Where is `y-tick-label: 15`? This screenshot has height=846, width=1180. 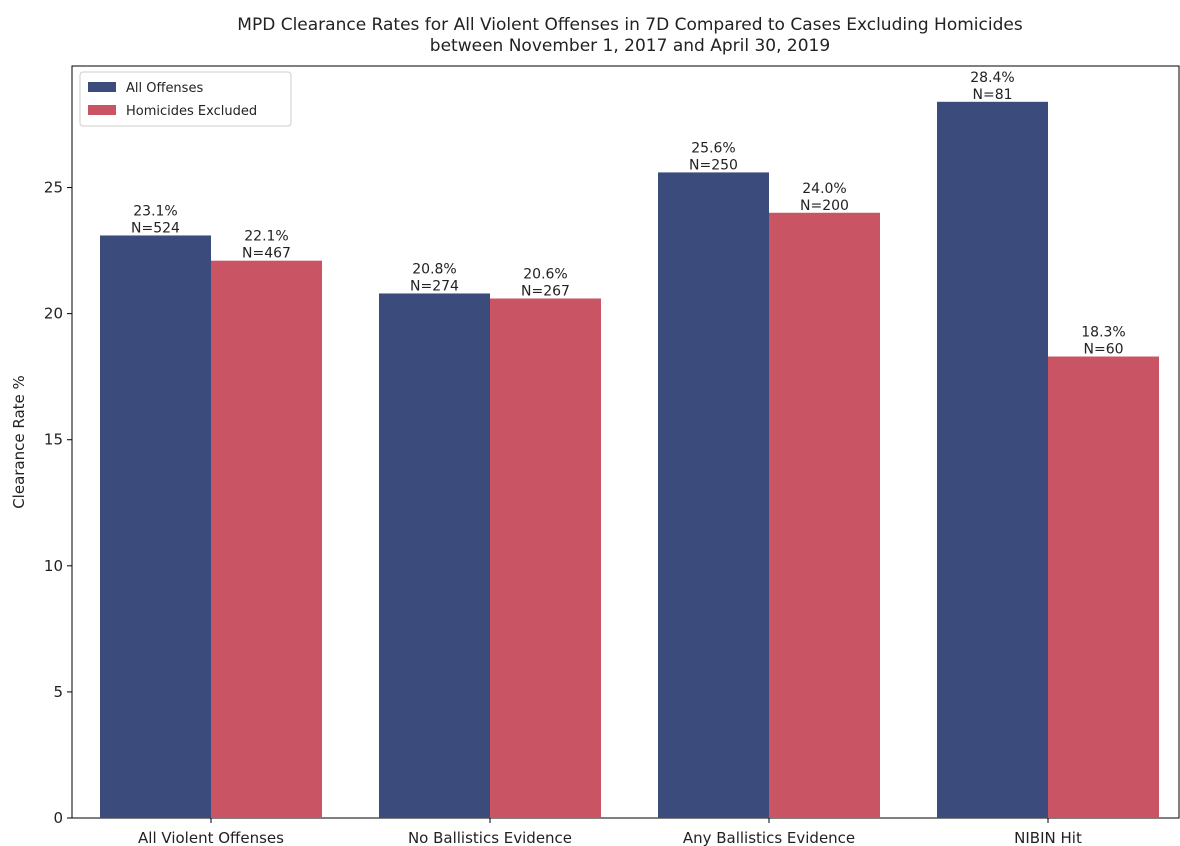 y-tick-label: 15 is located at coordinates (53, 440).